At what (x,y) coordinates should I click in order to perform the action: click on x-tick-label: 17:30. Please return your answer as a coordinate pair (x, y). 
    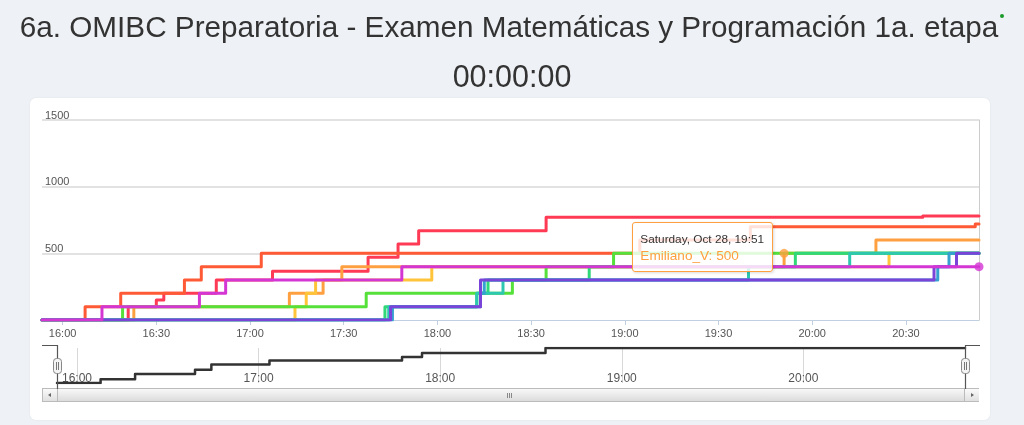
    Looking at the image, I should click on (343, 332).